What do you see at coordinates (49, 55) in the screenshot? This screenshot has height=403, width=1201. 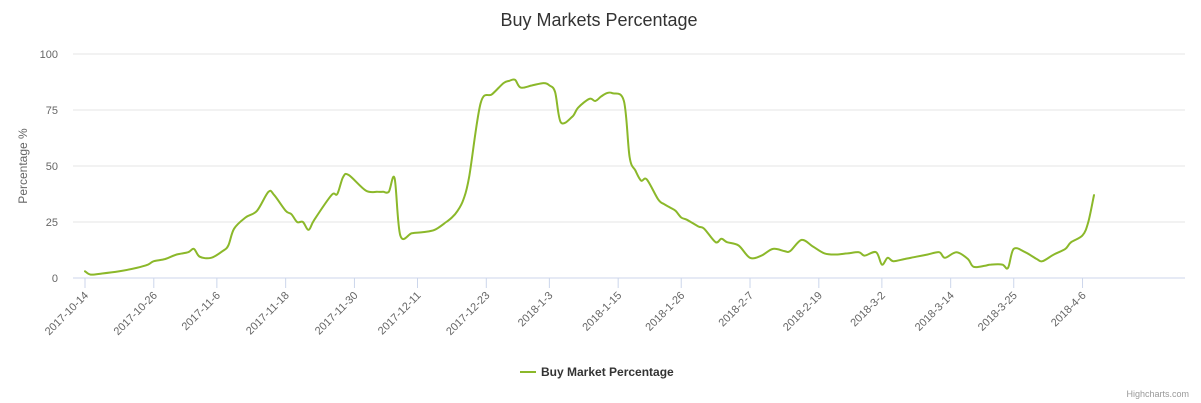 I see `y-tick-label: 100` at bounding box center [49, 55].